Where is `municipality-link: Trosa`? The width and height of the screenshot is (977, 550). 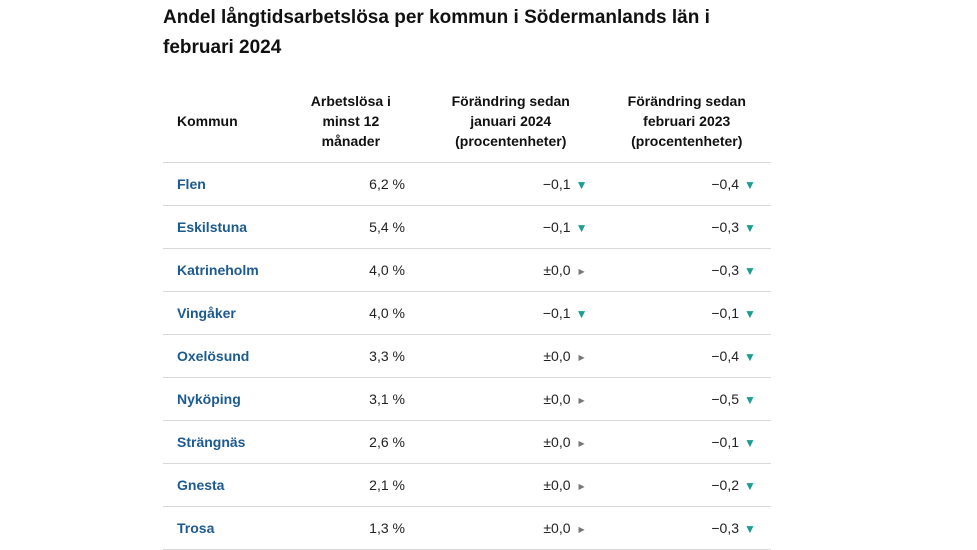
municipality-link: Trosa is located at coordinates (223, 528).